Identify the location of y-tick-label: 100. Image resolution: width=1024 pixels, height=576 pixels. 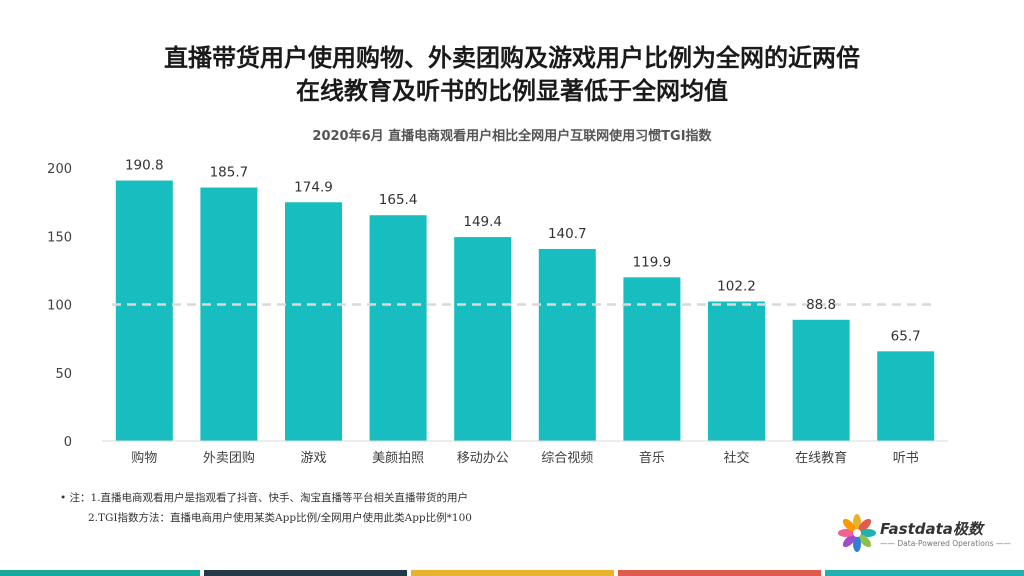
(59, 306).